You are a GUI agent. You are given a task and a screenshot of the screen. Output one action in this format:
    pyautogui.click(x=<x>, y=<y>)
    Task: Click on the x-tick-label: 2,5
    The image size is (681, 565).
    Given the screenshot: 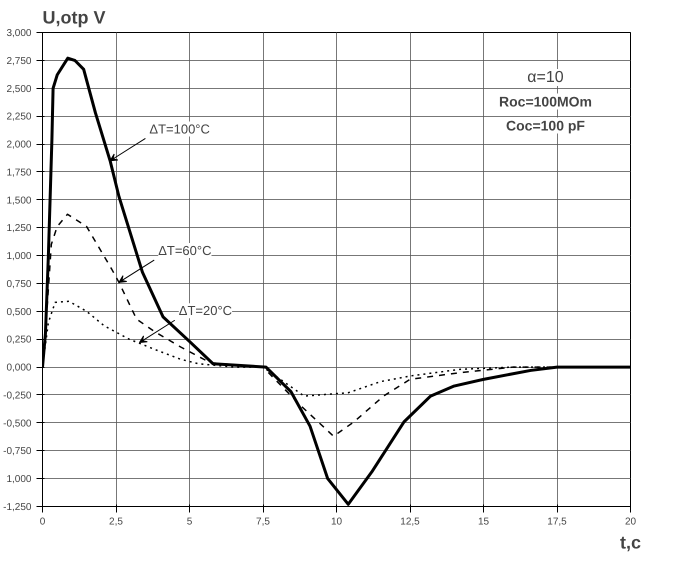 What is the action you would take?
    pyautogui.click(x=116, y=522)
    